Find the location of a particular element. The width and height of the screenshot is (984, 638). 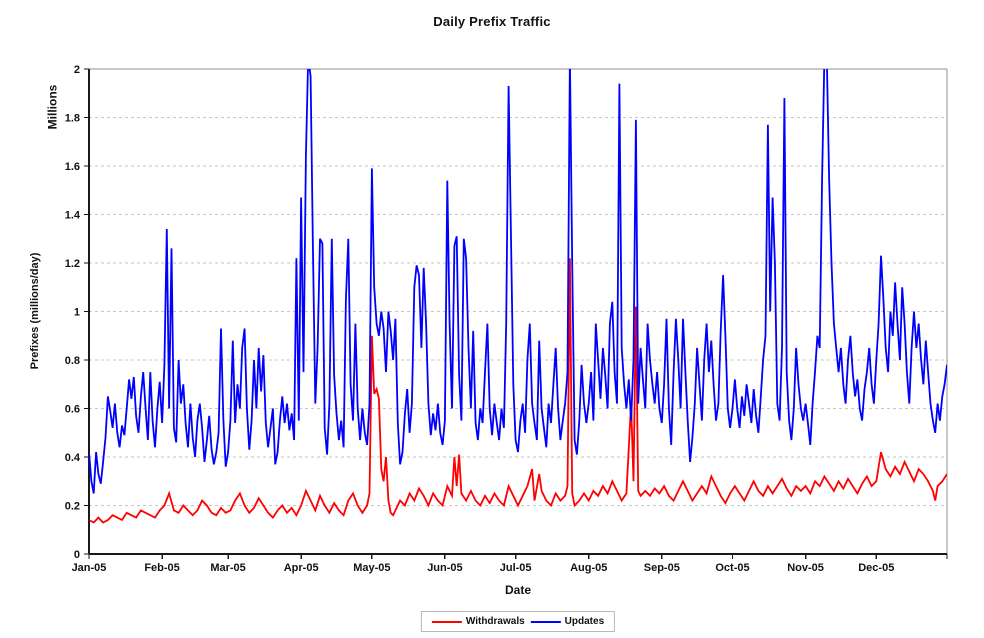

legend: Withdrawals Updates is located at coordinates (518, 621).